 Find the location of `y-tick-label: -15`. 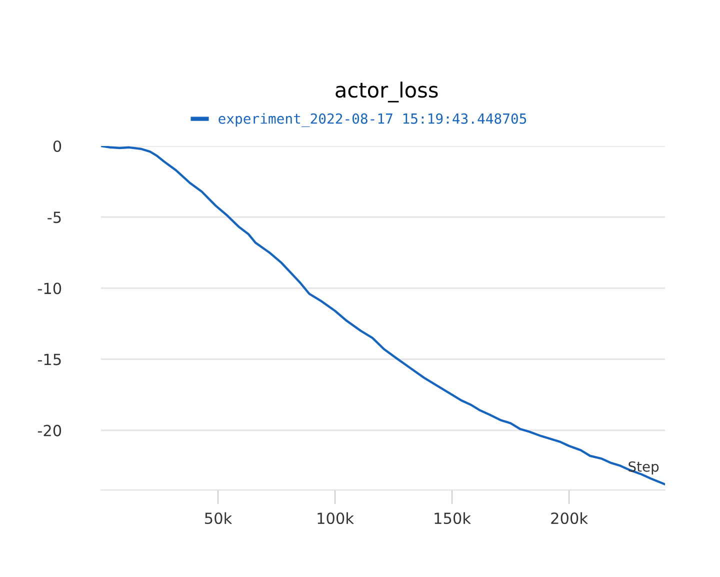

y-tick-label: -15 is located at coordinates (49, 360).